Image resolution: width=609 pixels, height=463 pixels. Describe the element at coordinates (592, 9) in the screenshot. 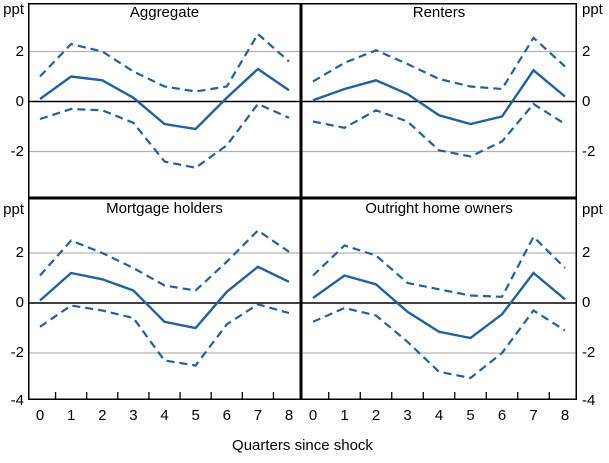

I see `unit-label-top-right: ppt` at that location.